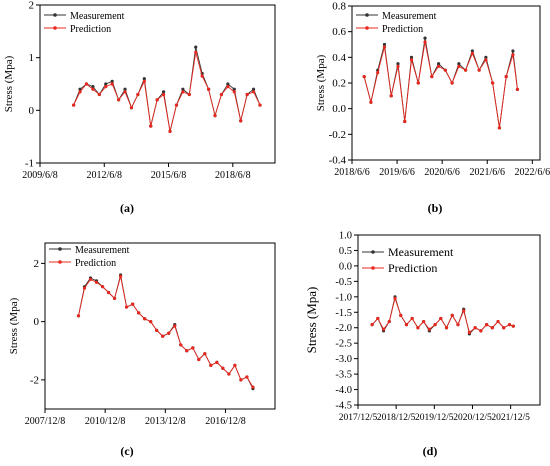 The height and width of the screenshot is (466, 550). What do you see at coordinates (29, 164) in the screenshot?
I see `y-tick-label: -1` at bounding box center [29, 164].